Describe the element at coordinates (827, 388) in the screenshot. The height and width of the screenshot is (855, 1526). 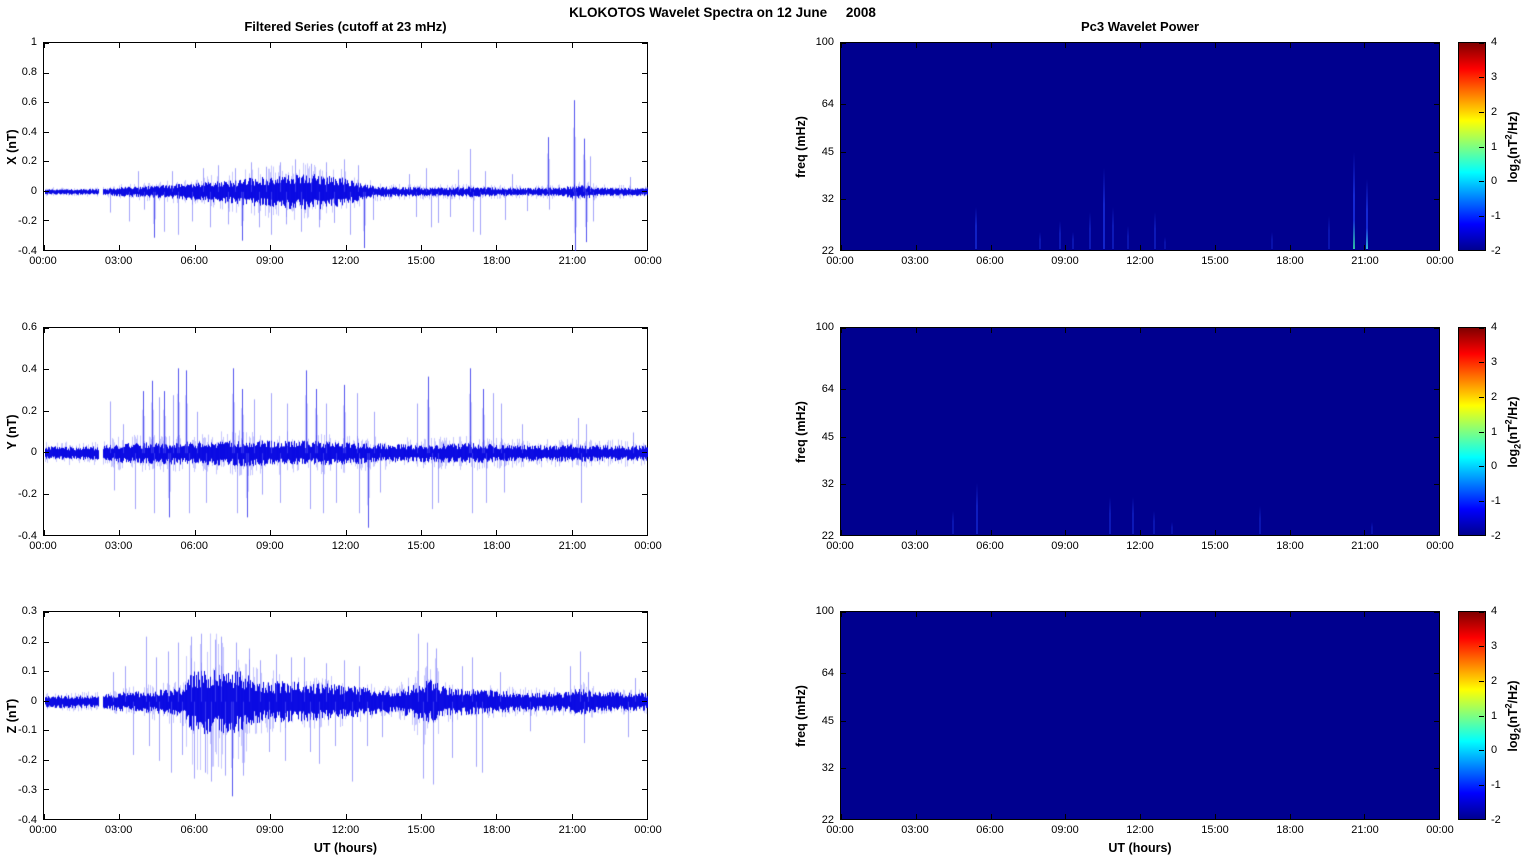
I see `freq-tick-label: 64` at that location.